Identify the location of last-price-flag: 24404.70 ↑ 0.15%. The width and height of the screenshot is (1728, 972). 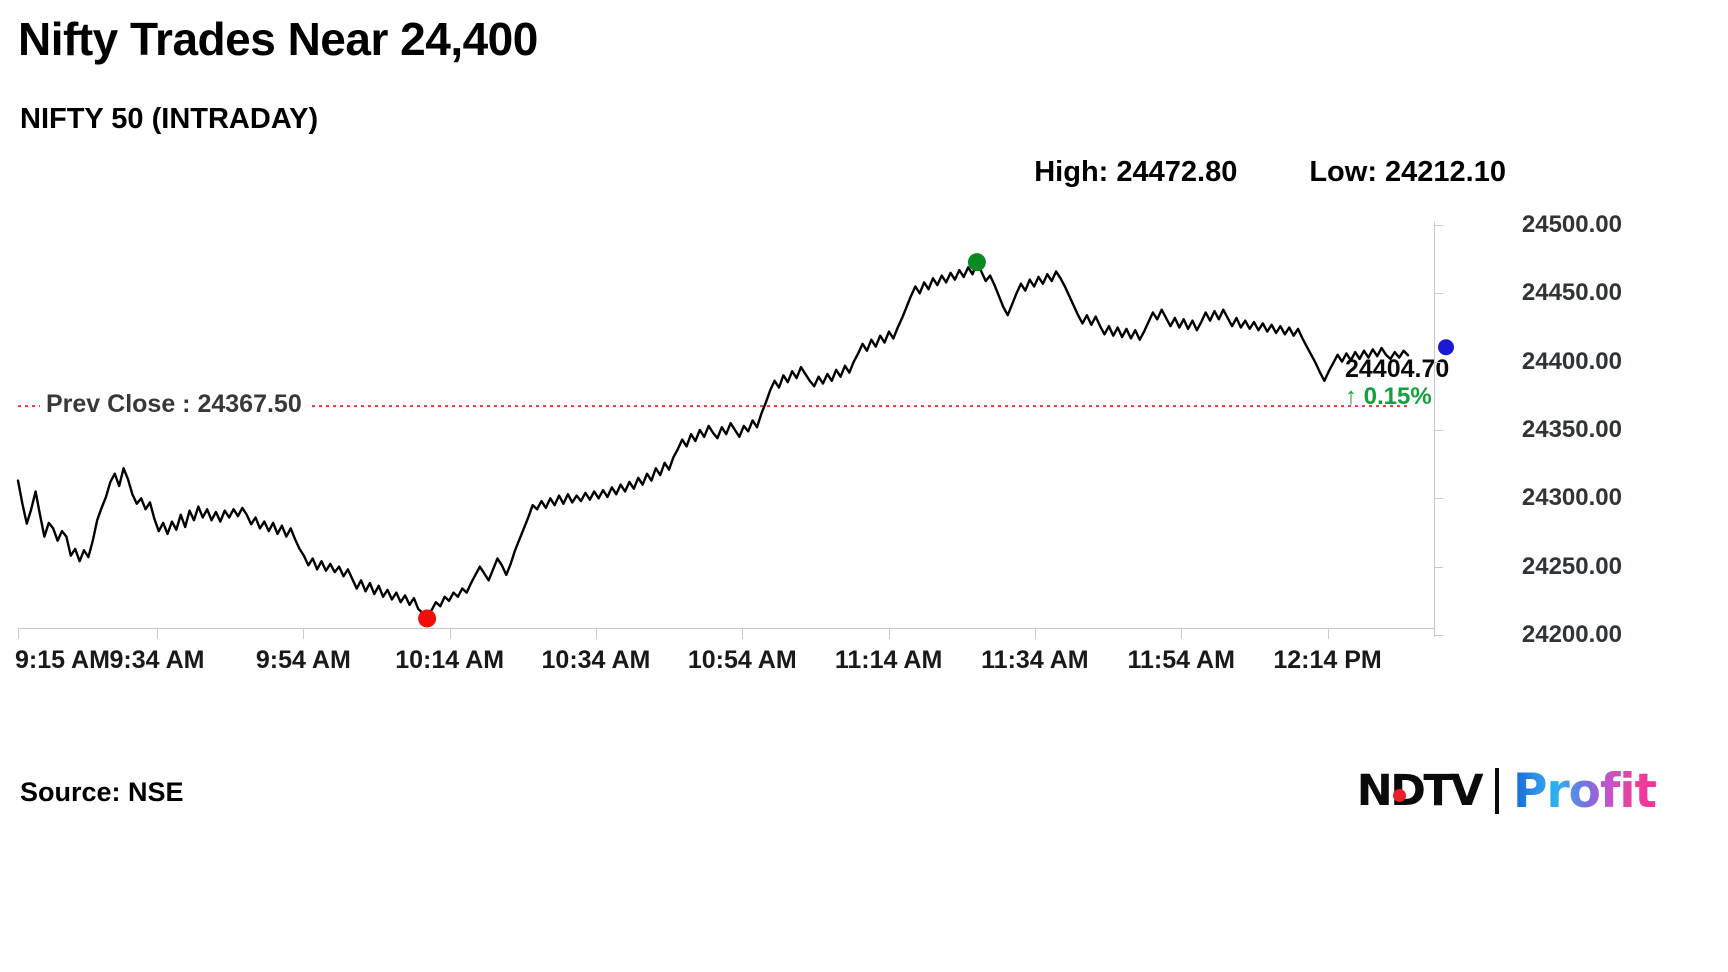
(1397, 384).